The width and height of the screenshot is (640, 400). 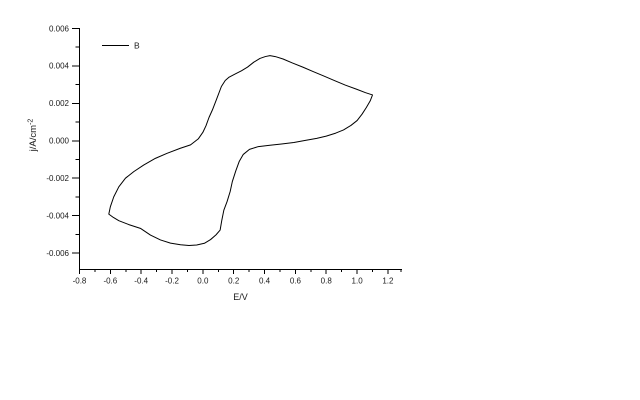 What do you see at coordinates (121, 46) in the screenshot?
I see `legend: B` at bounding box center [121, 46].